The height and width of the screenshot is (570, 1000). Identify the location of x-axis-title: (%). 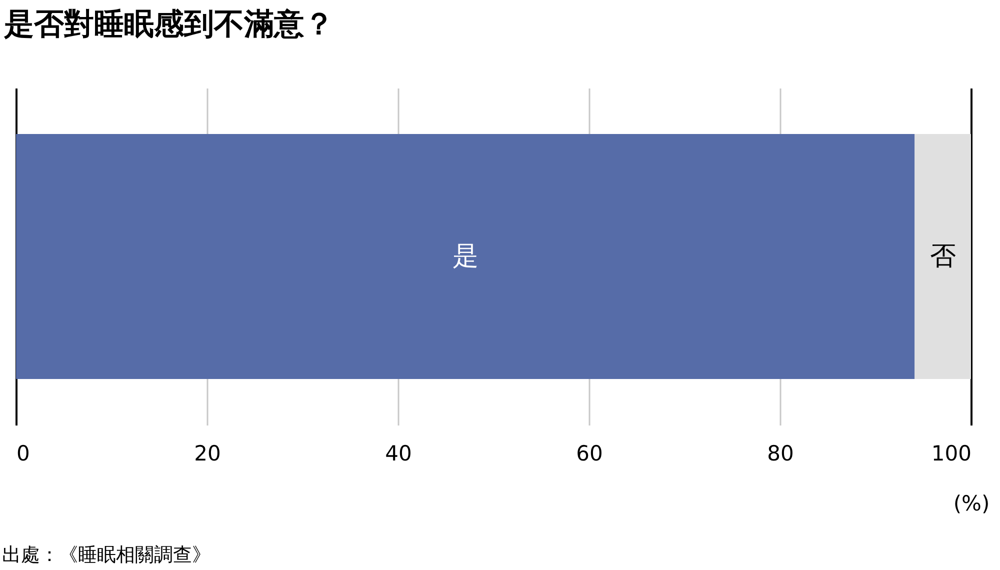
(971, 504).